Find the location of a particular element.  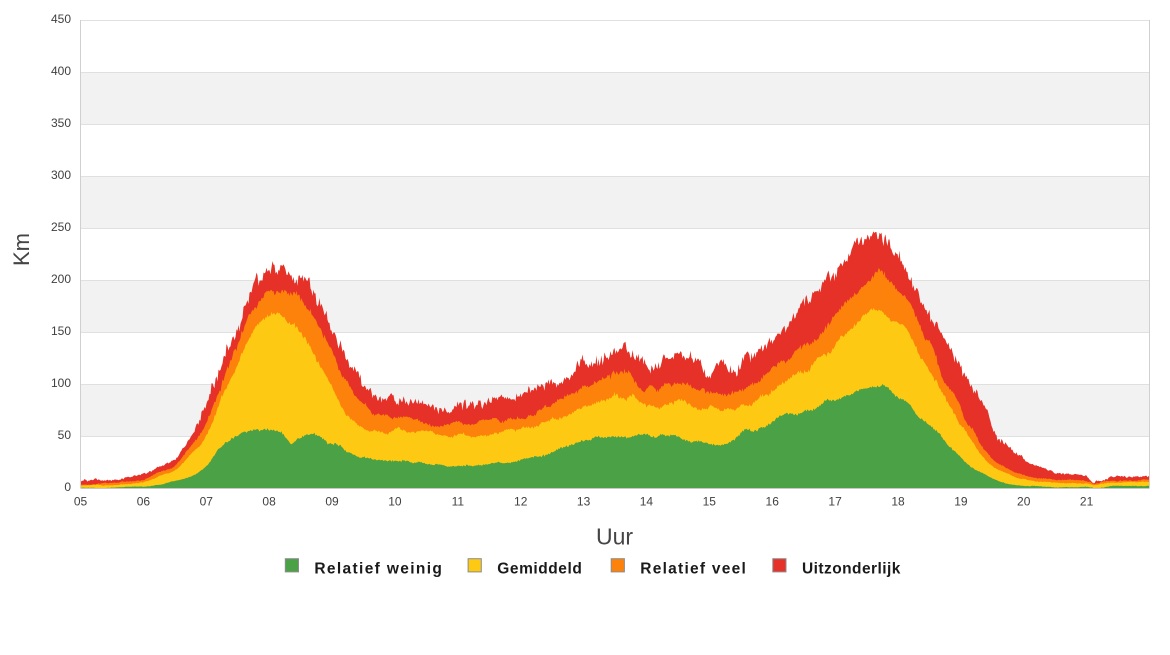

svg-text: 14 is located at coordinates (647, 501).